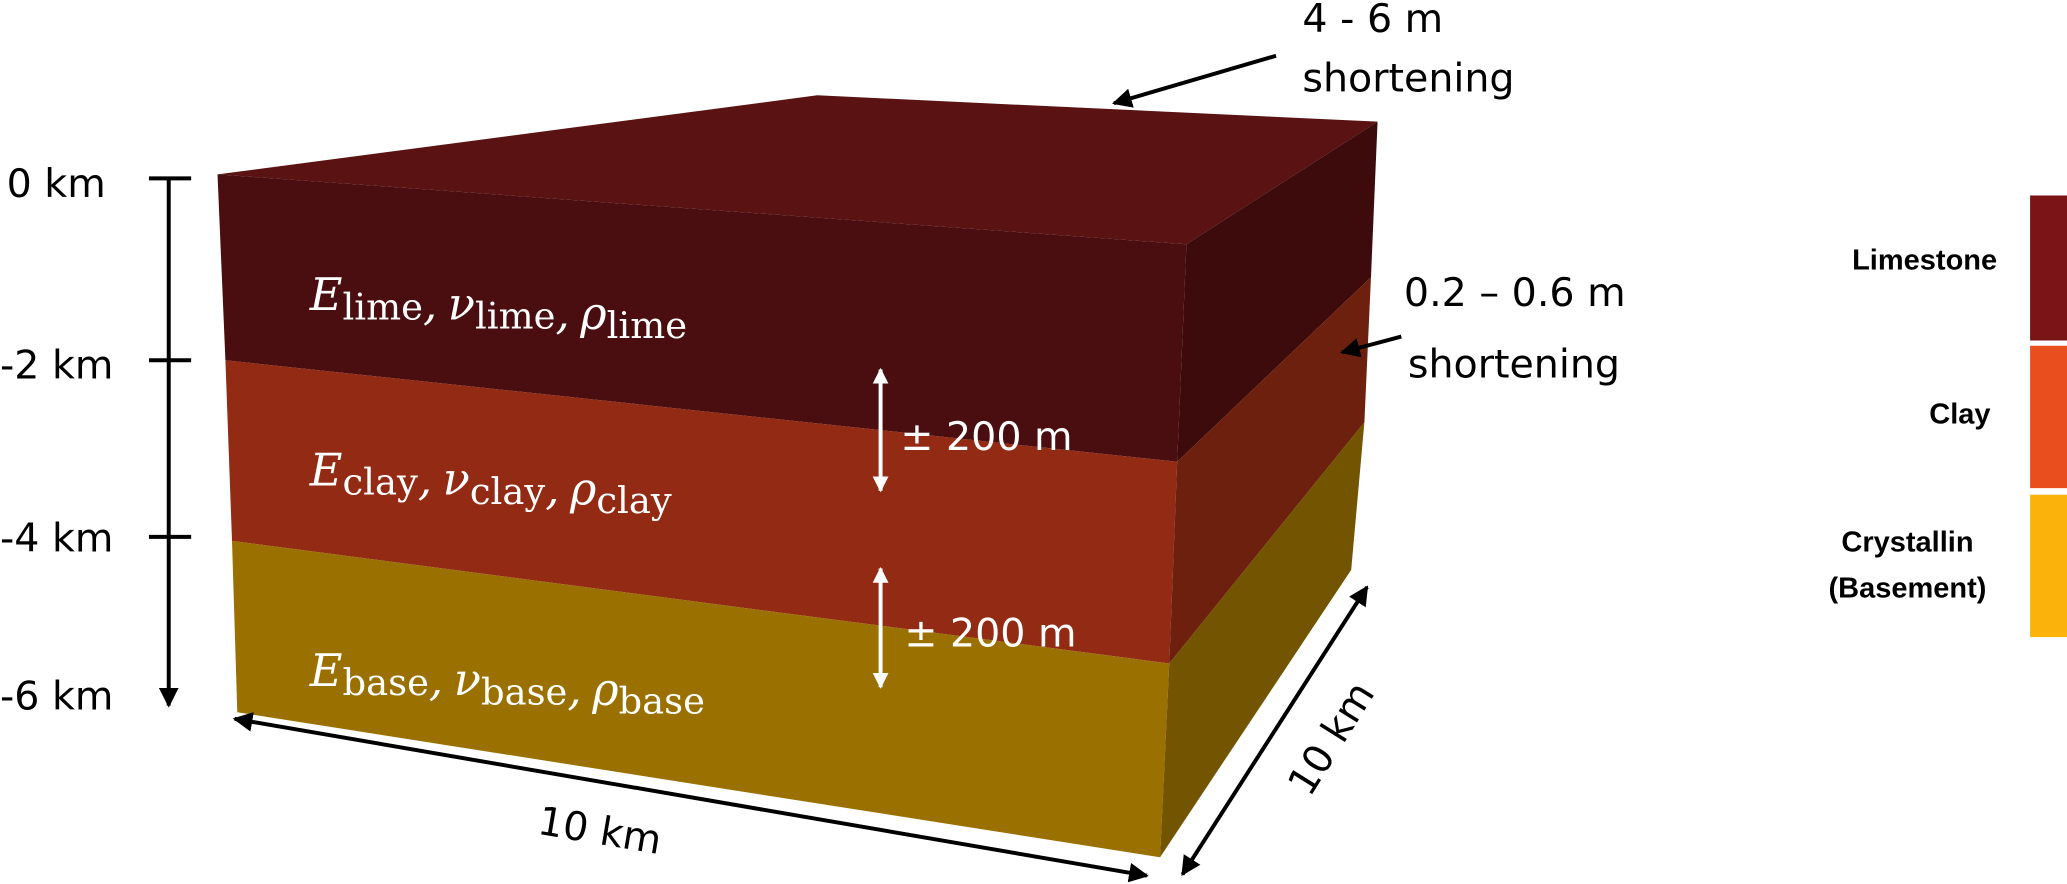 The image size is (2067, 884). What do you see at coordinates (1515, 293) in the screenshot?
I see `shortening-amount: 0.2 – 0.6 m` at bounding box center [1515, 293].